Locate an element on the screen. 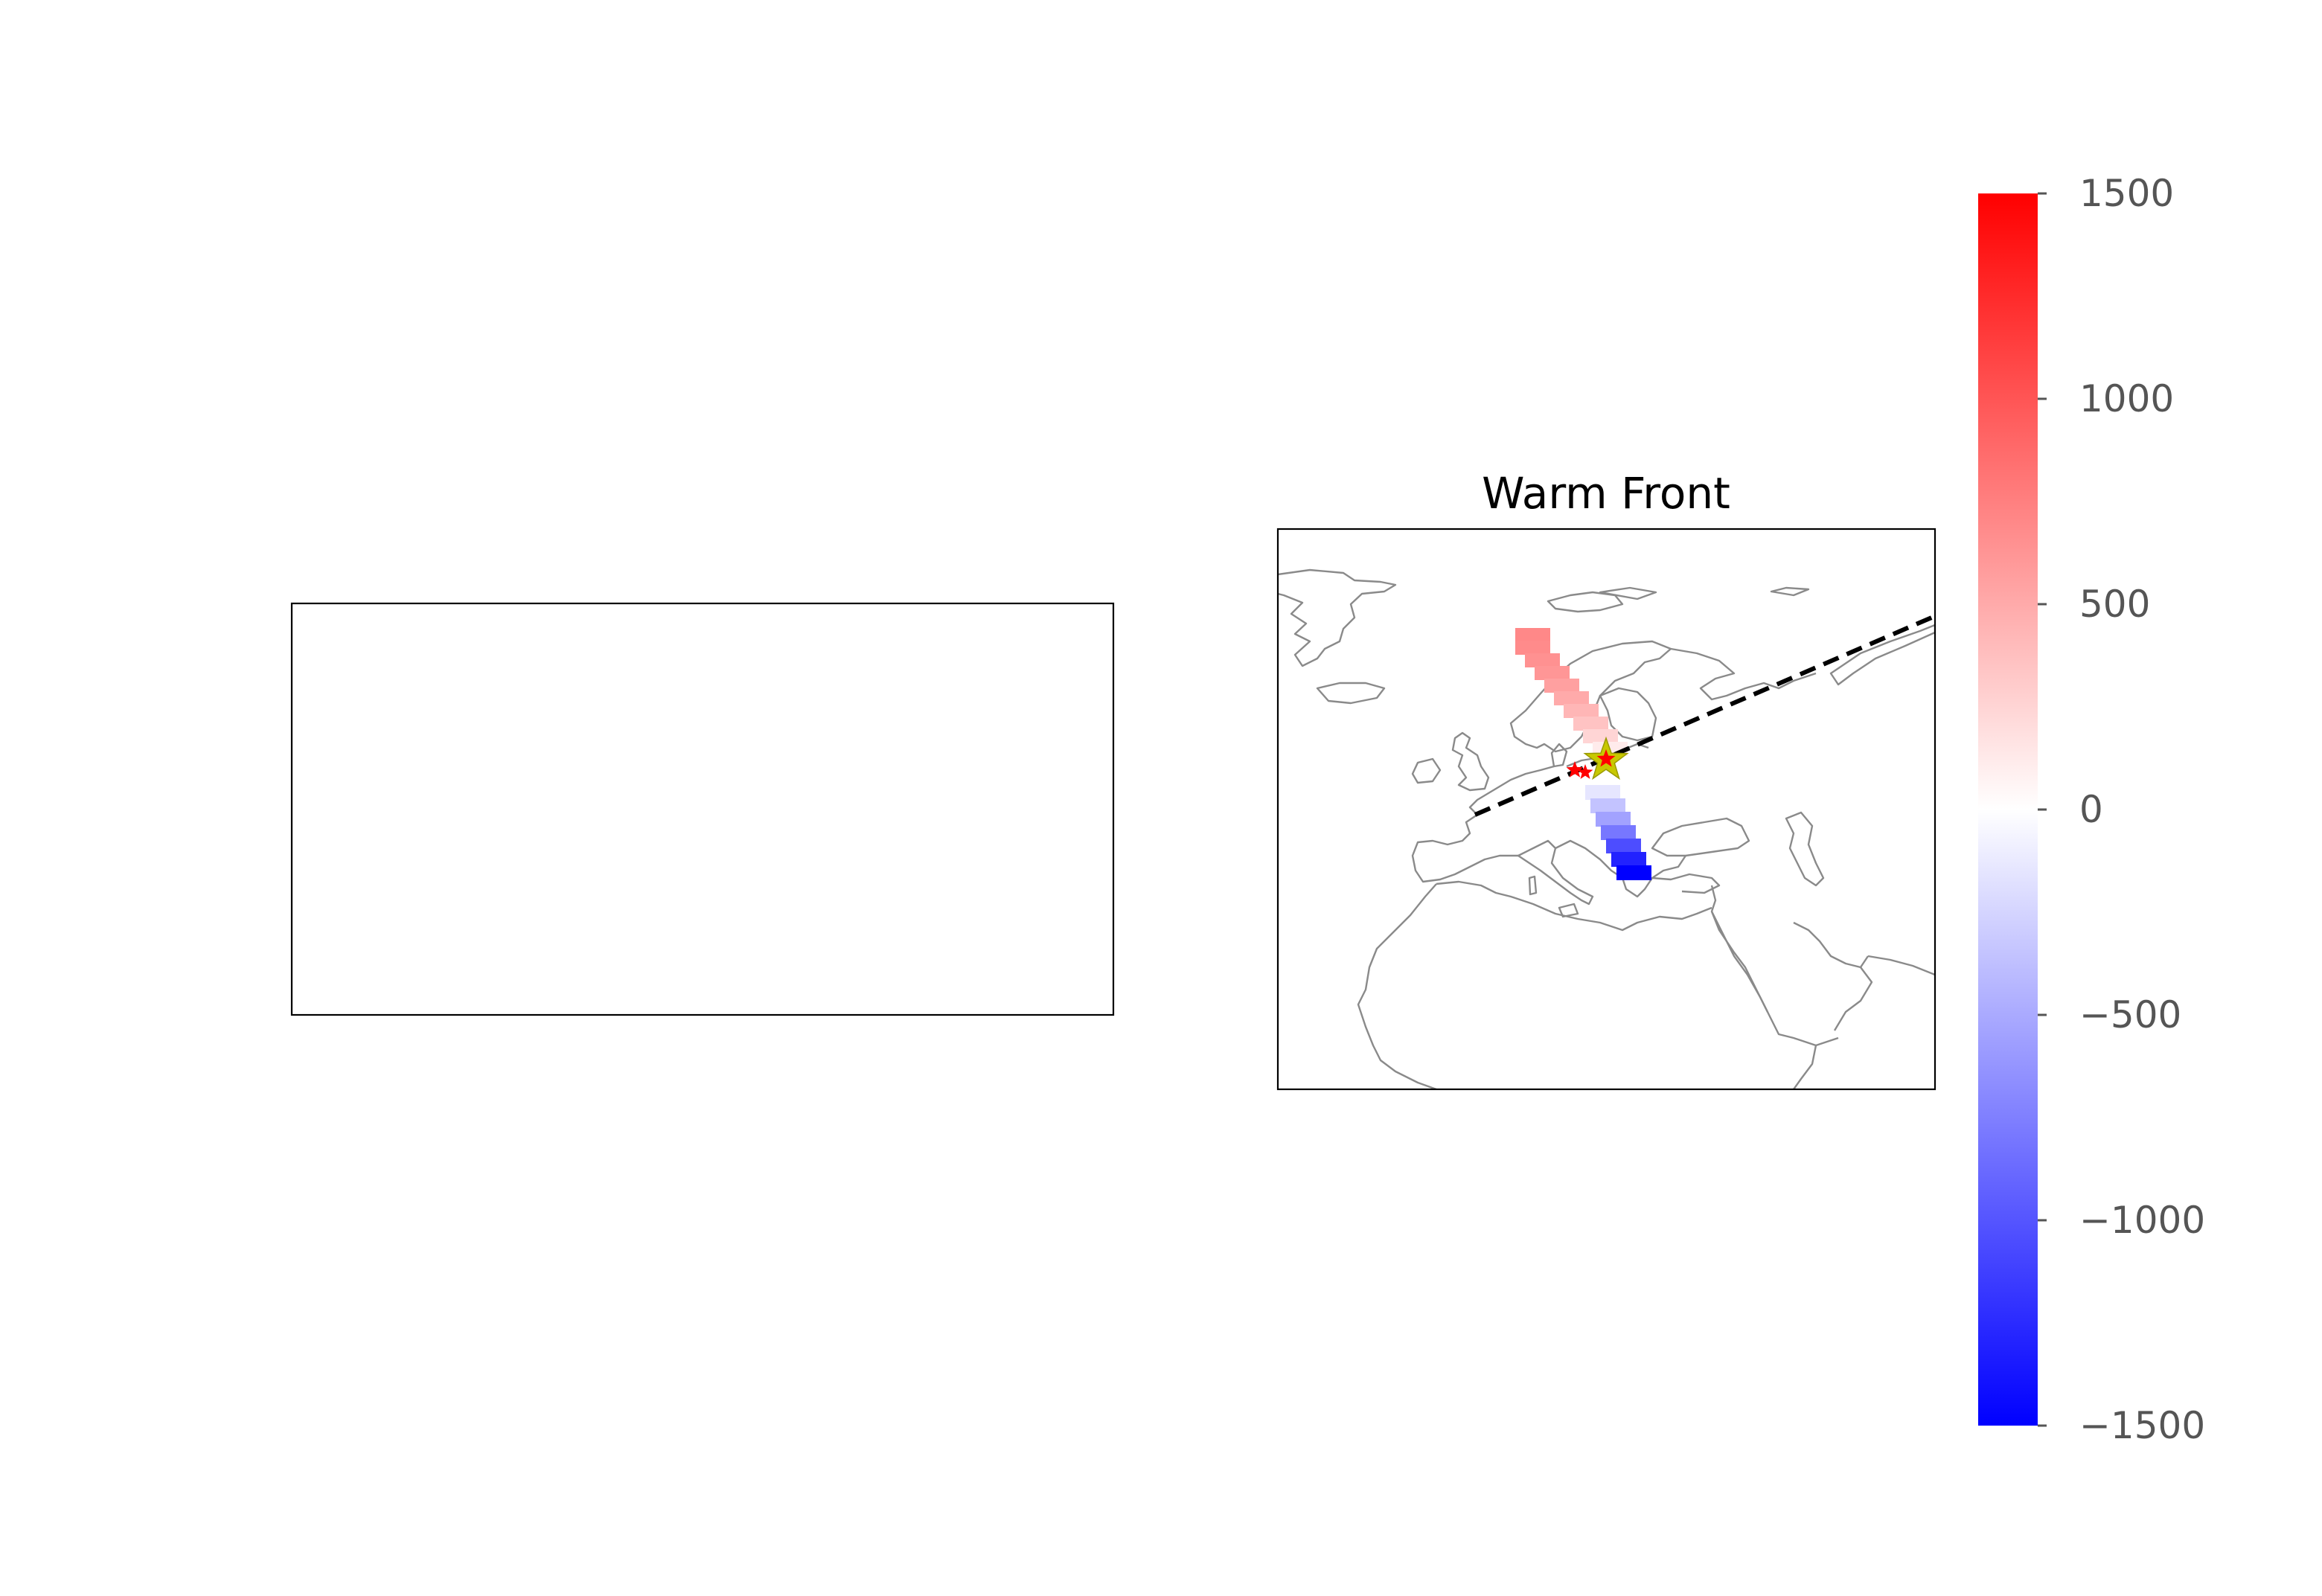 The image size is (2322, 1596). colorbar-tick-label: 1000 is located at coordinates (2126, 399).